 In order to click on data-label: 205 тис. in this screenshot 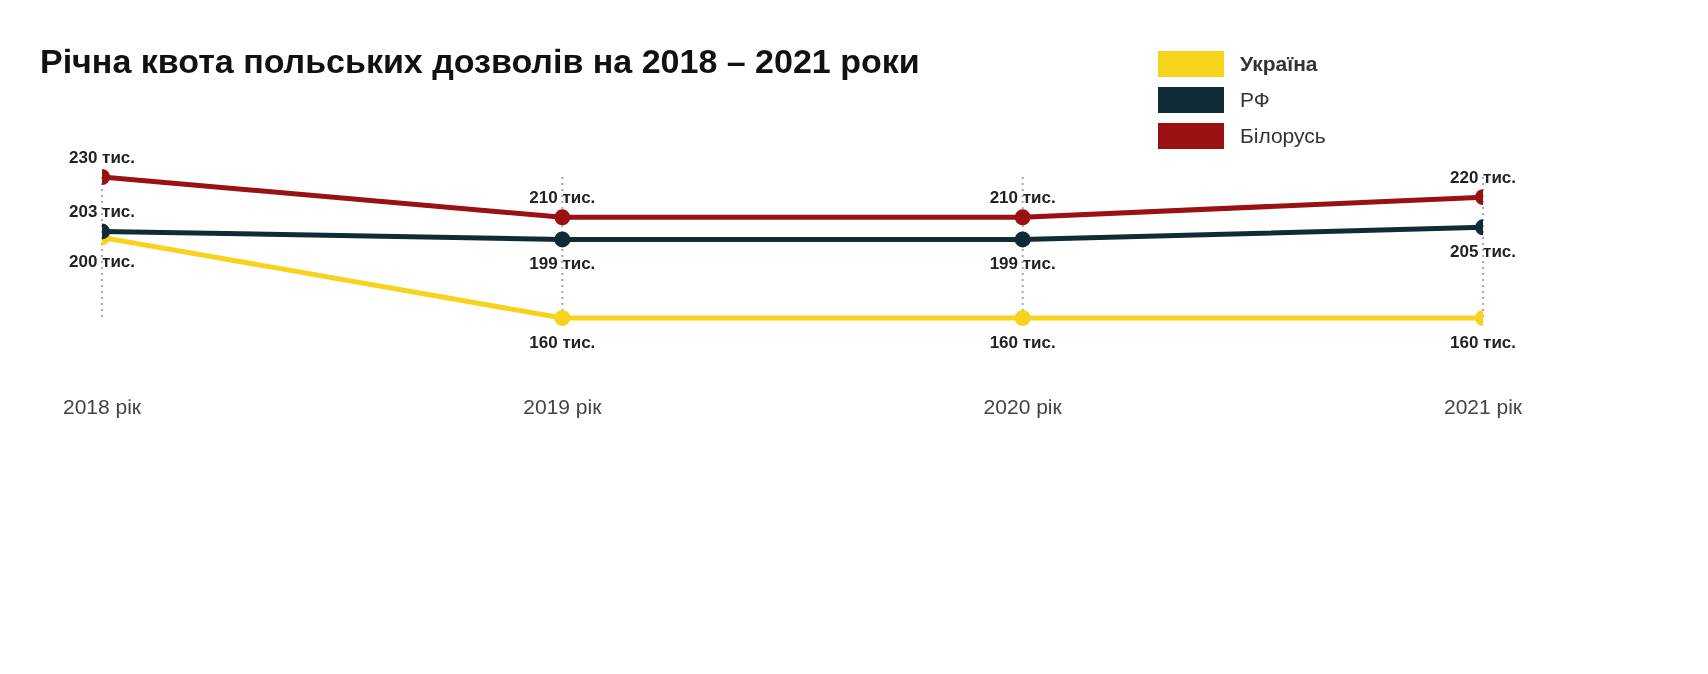, I will do `click(1483, 252)`.